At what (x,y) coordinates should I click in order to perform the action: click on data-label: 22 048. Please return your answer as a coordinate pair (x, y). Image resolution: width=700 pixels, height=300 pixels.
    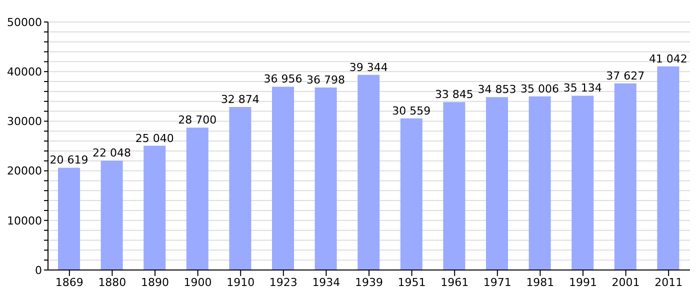
    Looking at the image, I should click on (112, 153).